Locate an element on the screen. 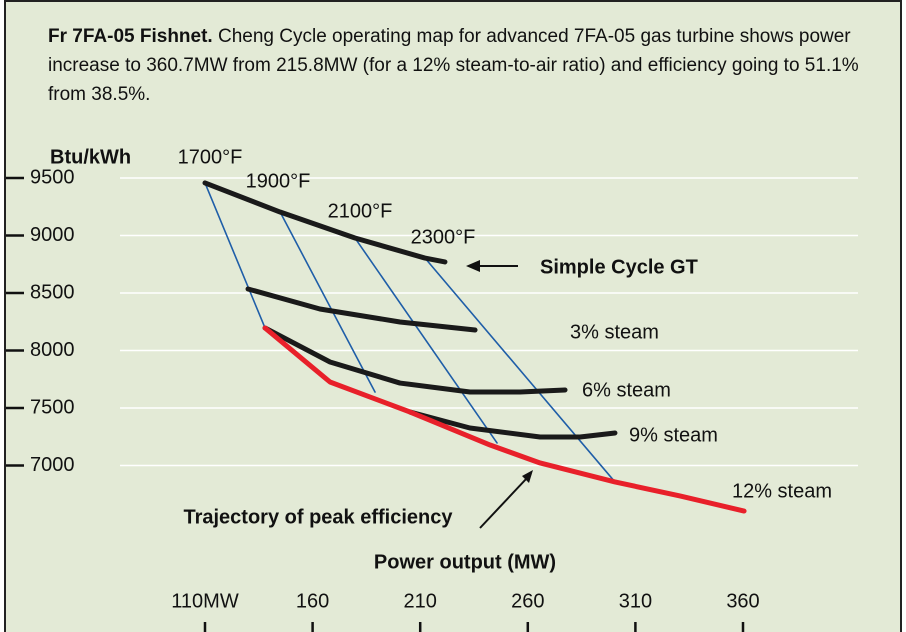  x-axis-label: Power output (MW) is located at coordinates (465, 562).